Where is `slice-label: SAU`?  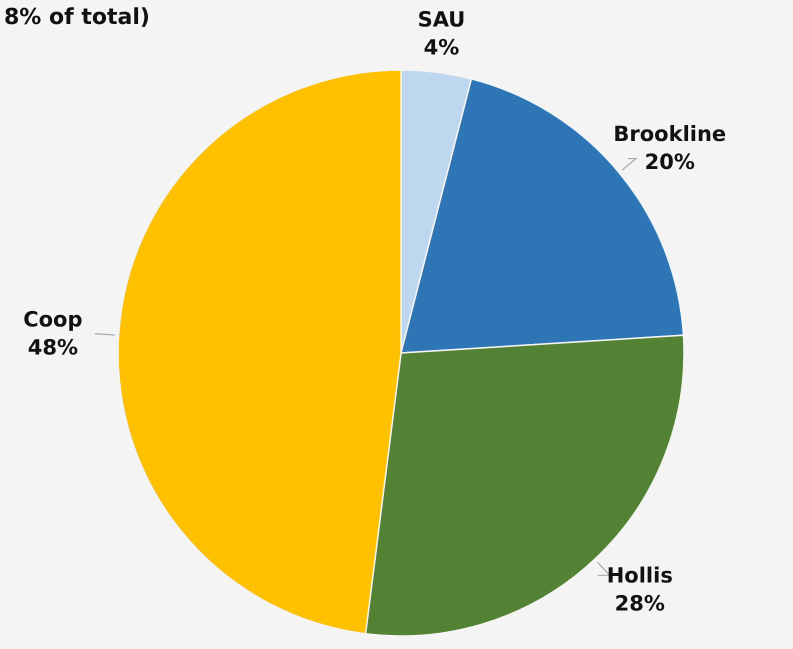
slice-label: SAU is located at coordinates (442, 20).